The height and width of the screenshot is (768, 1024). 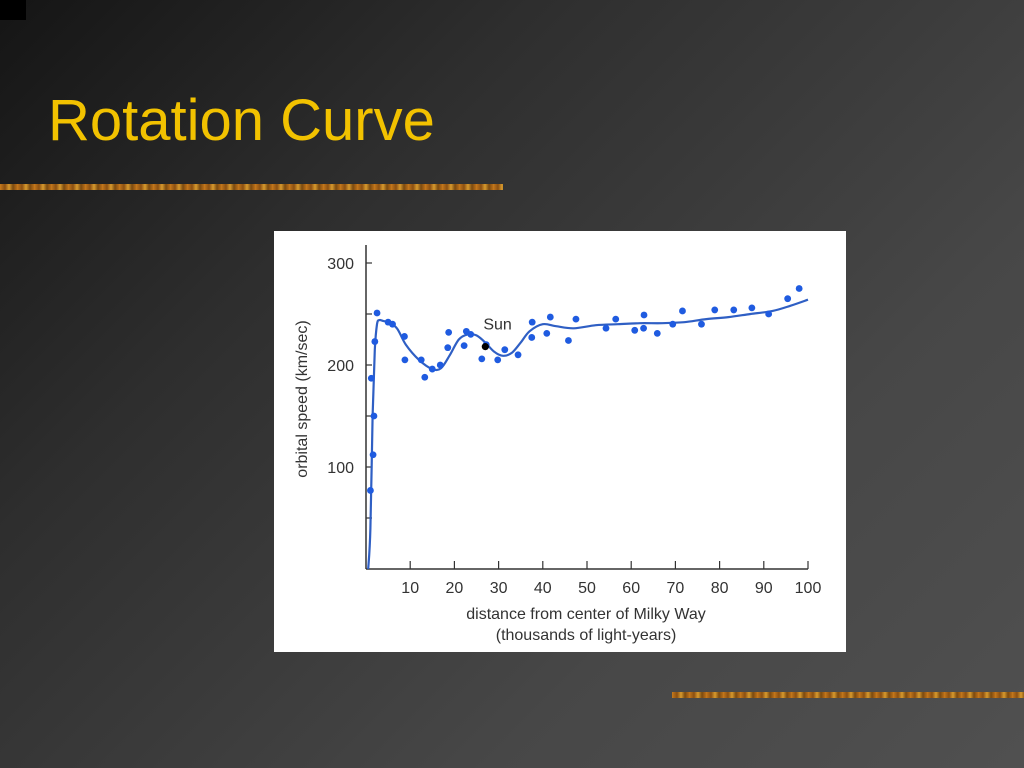 What do you see at coordinates (586, 635) in the screenshot?
I see `x-axis-label-line2: (thousands of light-years)` at bounding box center [586, 635].